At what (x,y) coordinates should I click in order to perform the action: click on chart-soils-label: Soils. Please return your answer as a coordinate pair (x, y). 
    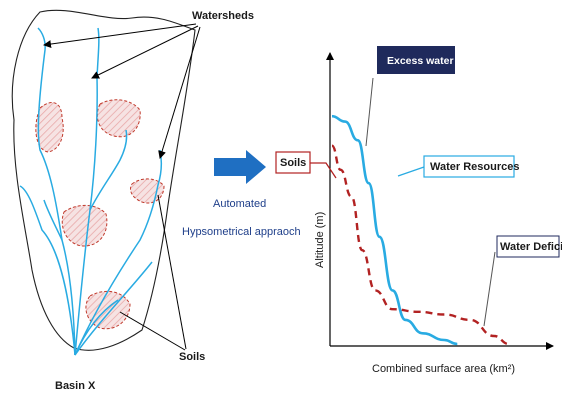
    Looking at the image, I should click on (293, 163).